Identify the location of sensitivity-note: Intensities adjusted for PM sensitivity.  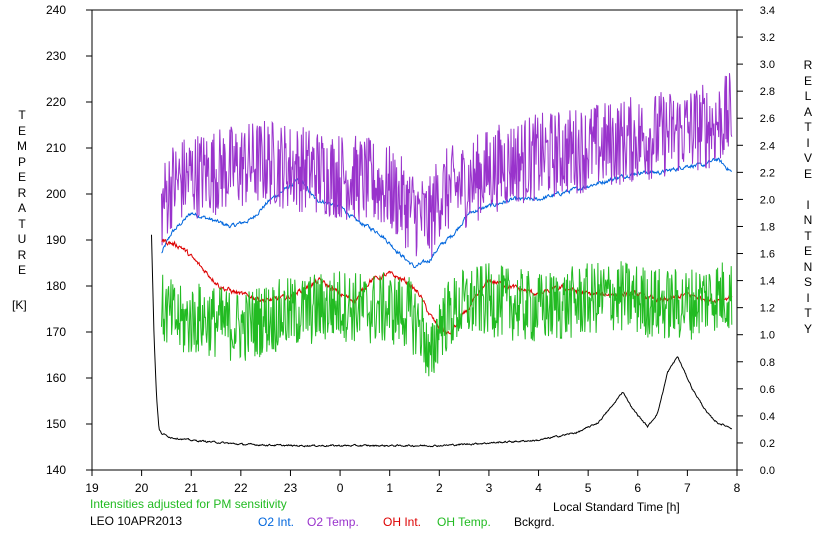
(188, 504).